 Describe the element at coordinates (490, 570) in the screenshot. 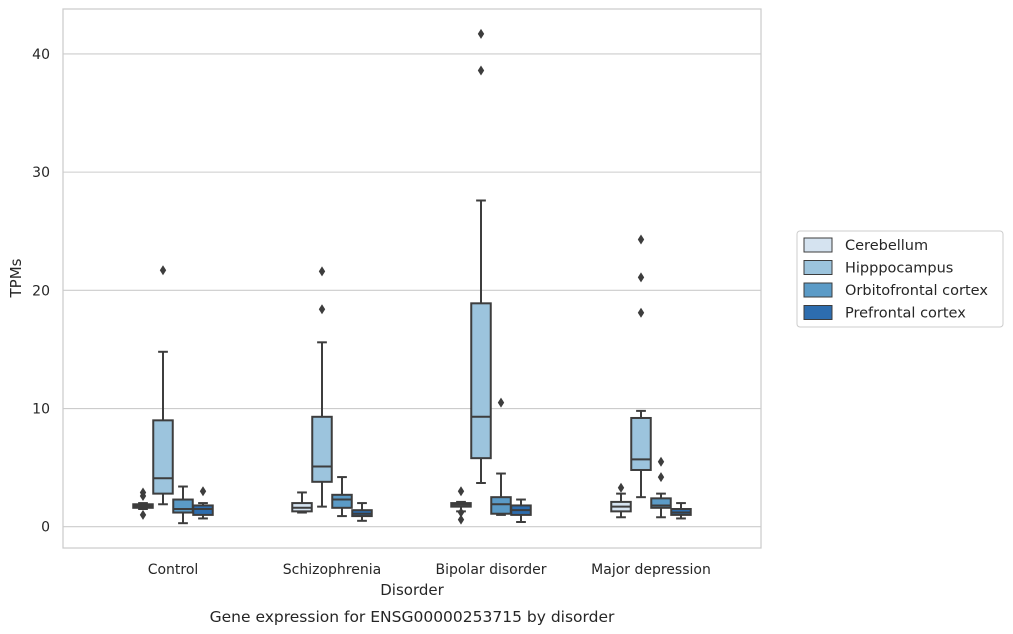

I see `x-tick-label: Bipolar disorder` at that location.